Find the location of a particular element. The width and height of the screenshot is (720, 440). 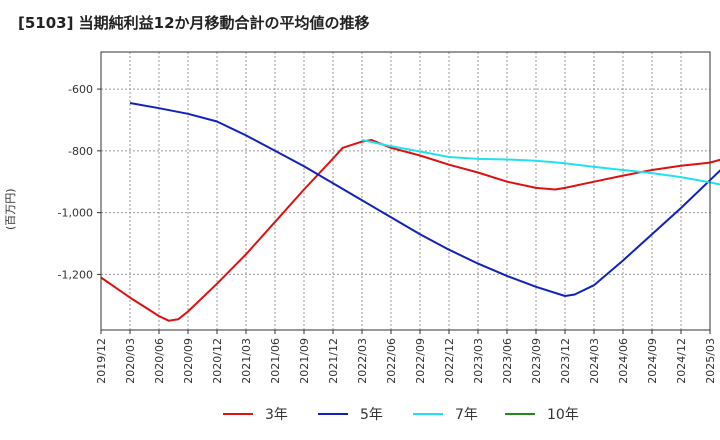

series-line-7年 is located at coordinates (540, 162).